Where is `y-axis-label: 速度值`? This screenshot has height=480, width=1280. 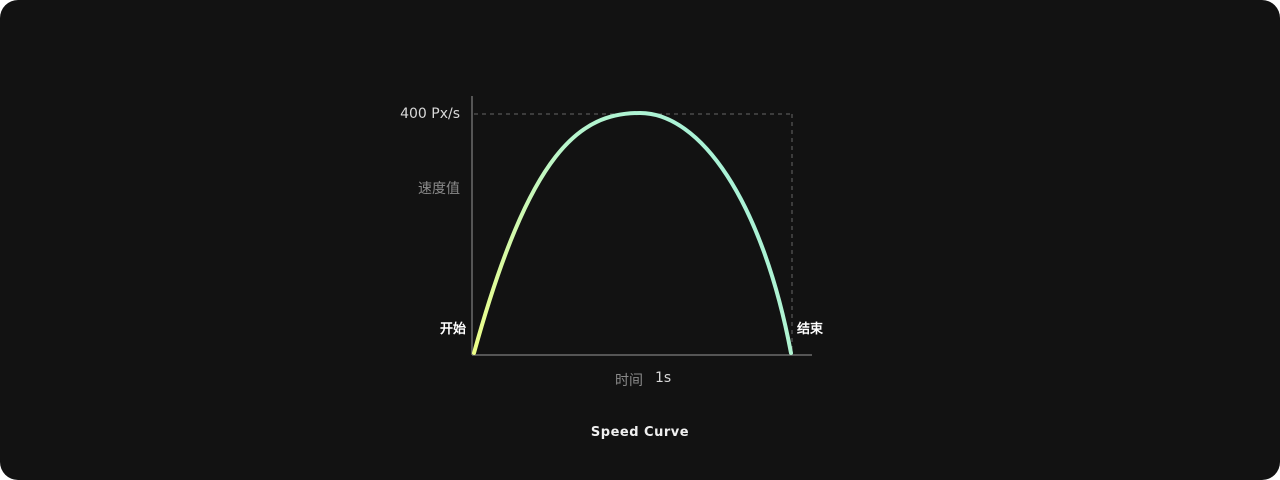 y-axis-label: 速度值 is located at coordinates (439, 189).